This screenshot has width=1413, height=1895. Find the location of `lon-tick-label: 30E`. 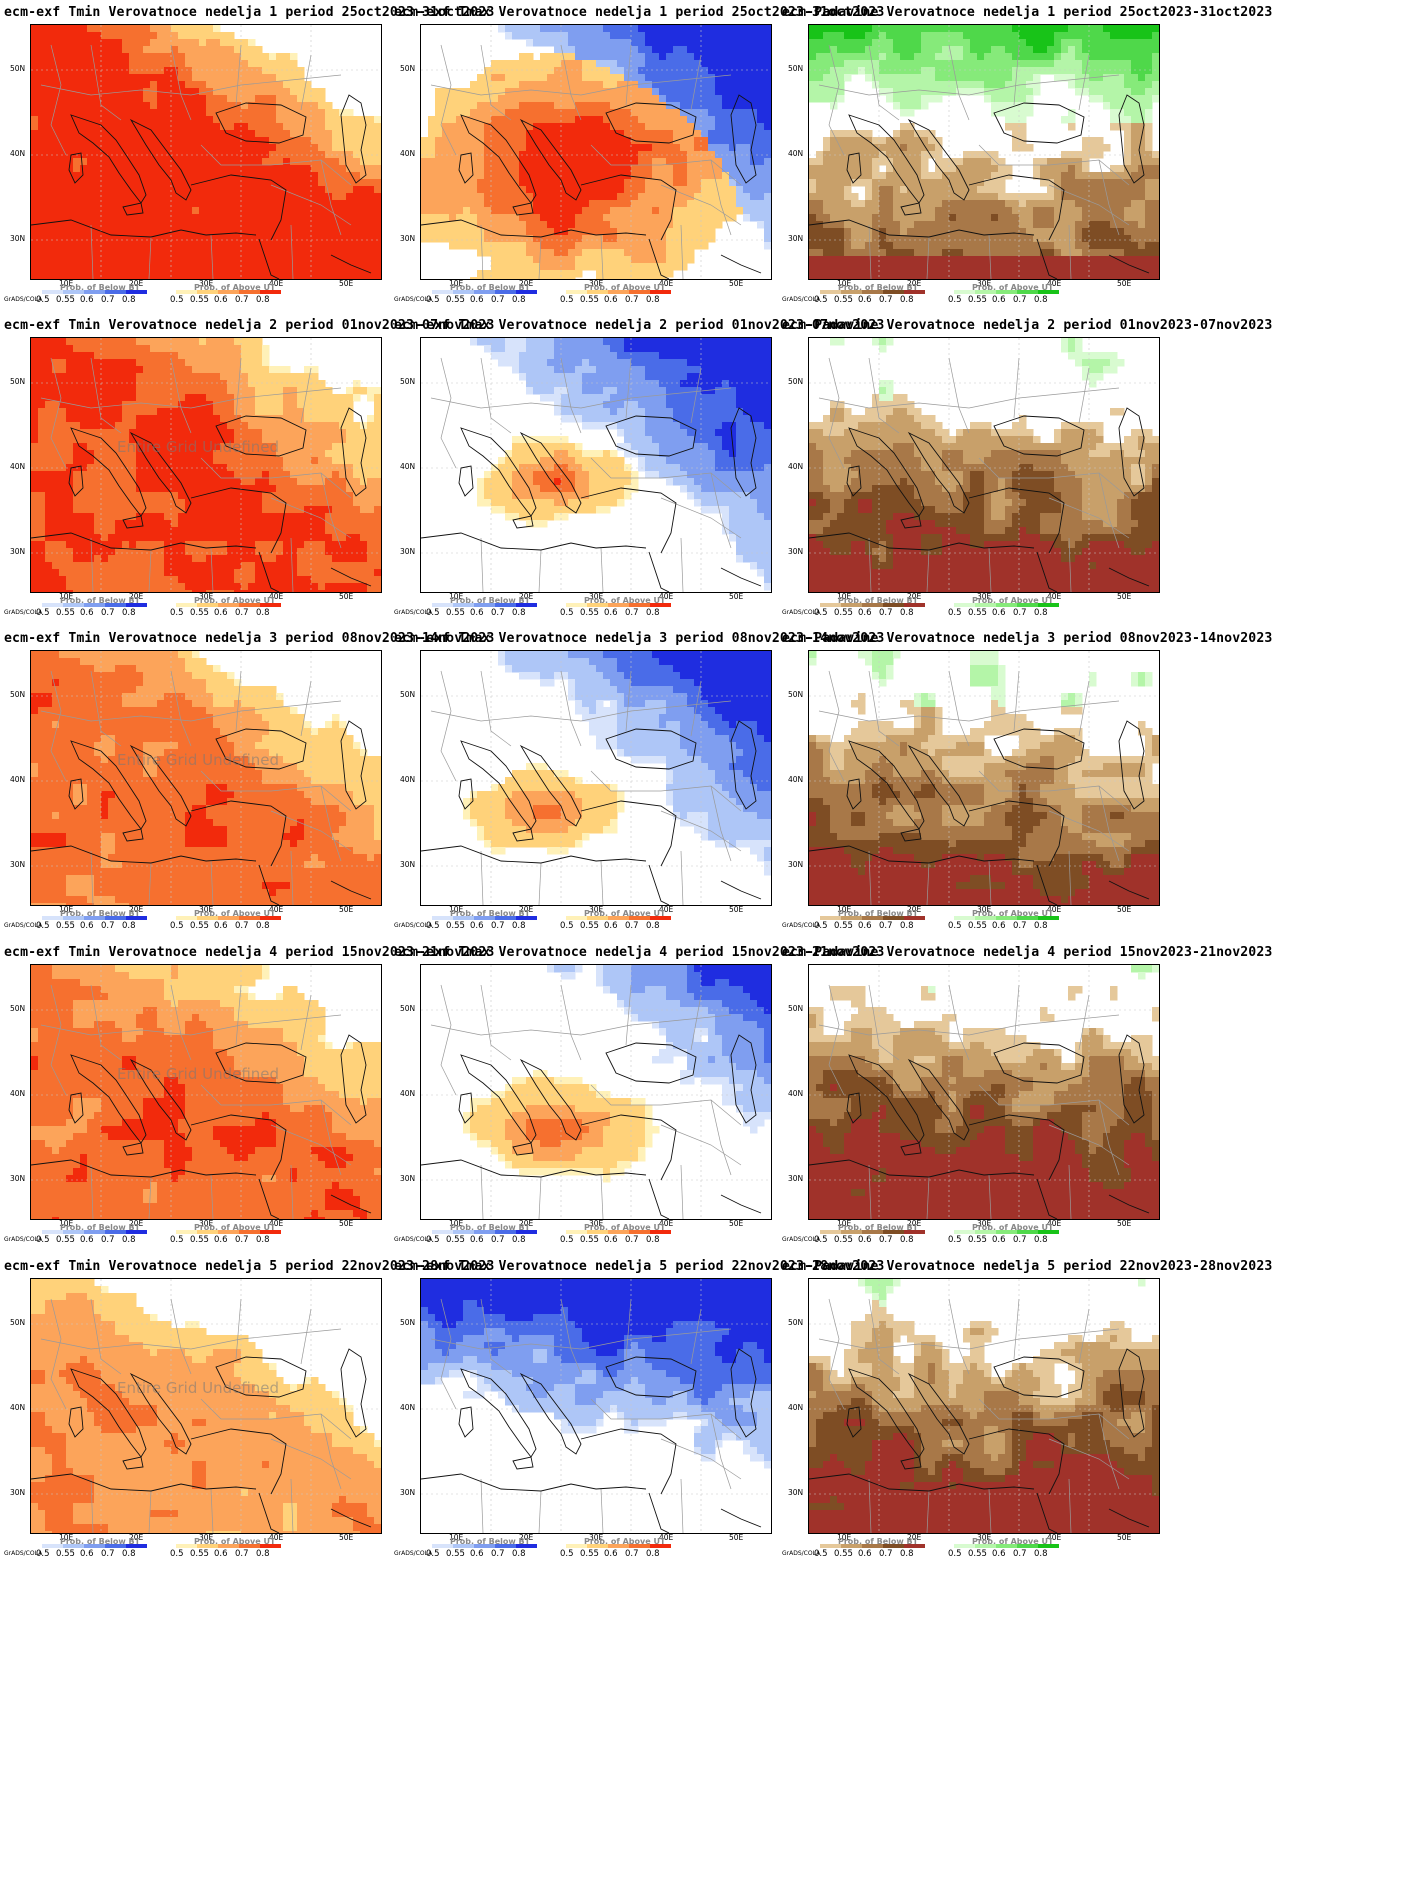

lon-tick-label: 30E is located at coordinates (206, 283).